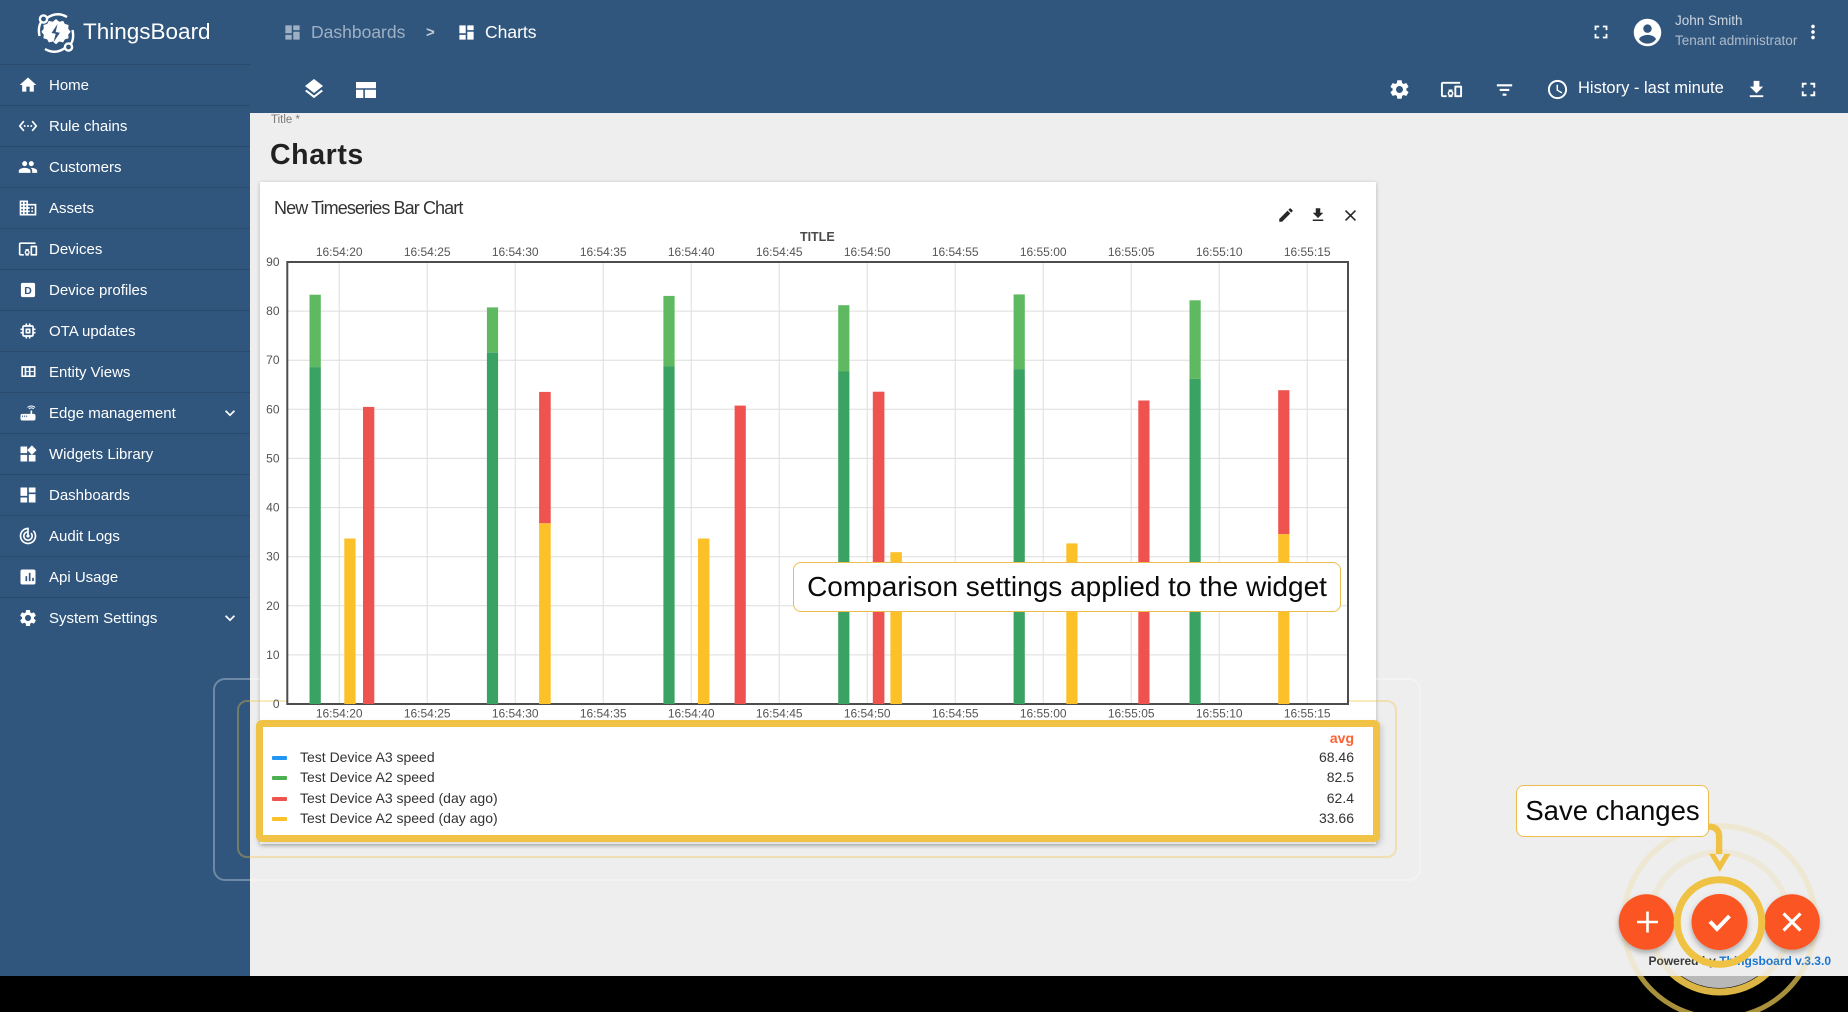 Image resolution: width=1848 pixels, height=1012 pixels. What do you see at coordinates (273, 458) in the screenshot?
I see `svg-text: 50` at bounding box center [273, 458].